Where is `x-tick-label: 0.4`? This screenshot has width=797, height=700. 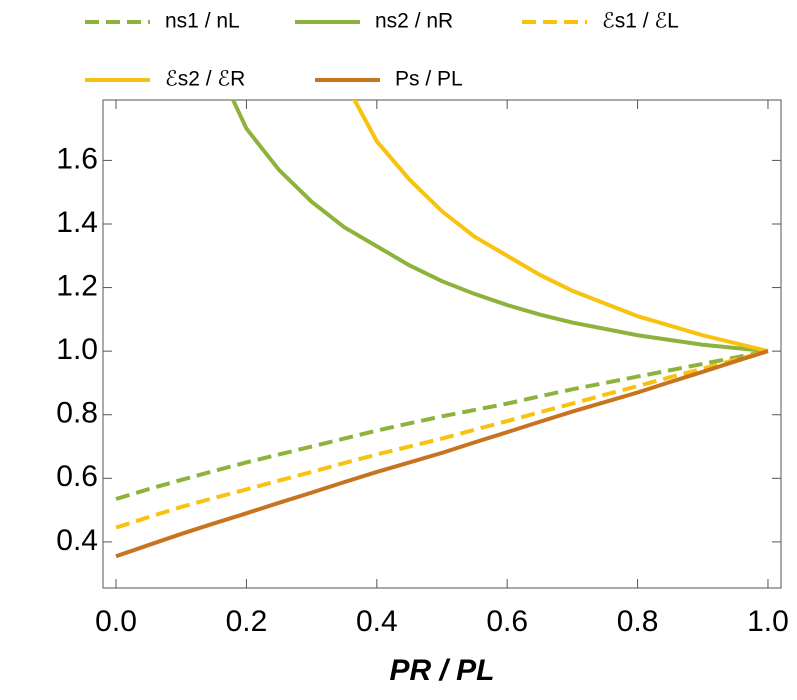
x-tick-label: 0.4 is located at coordinates (377, 621).